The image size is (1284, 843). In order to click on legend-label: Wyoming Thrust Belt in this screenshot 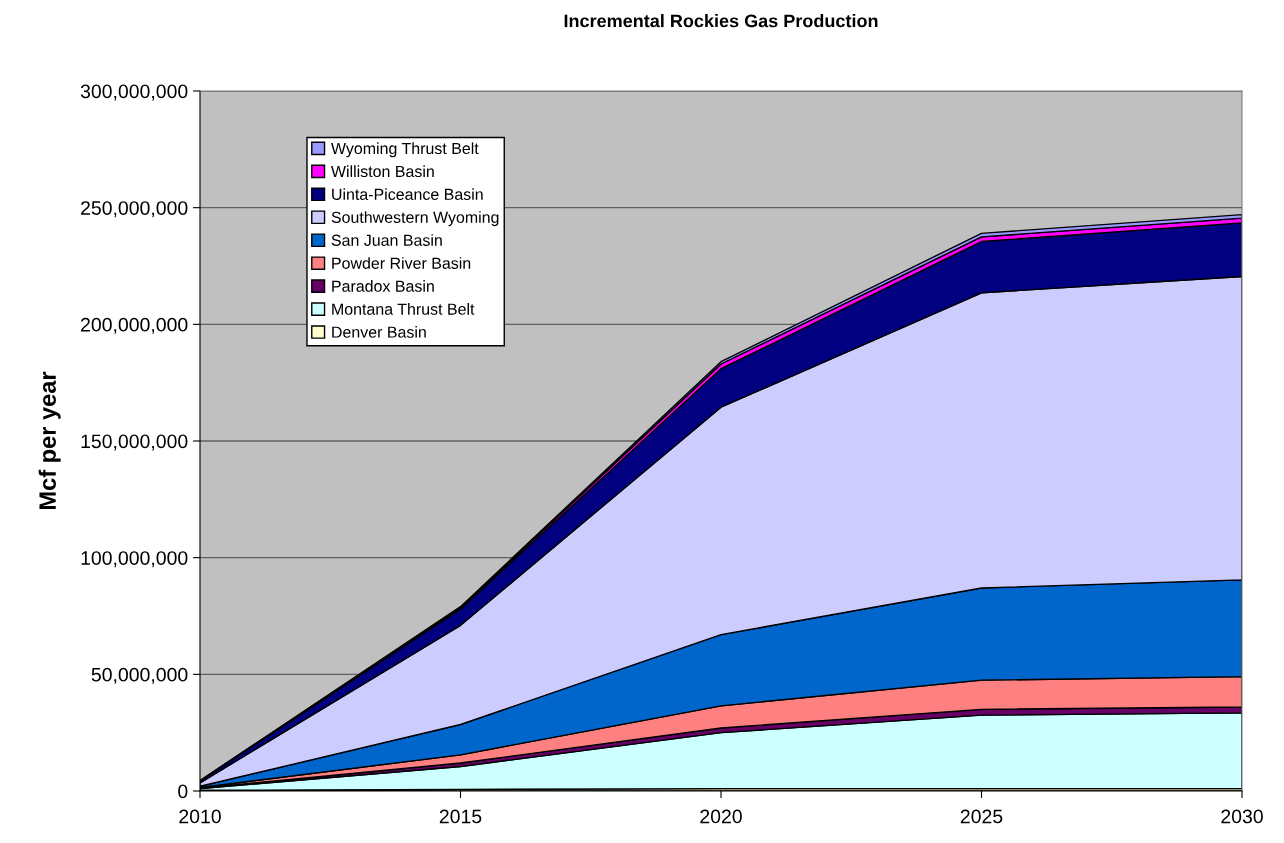, I will do `click(405, 150)`.